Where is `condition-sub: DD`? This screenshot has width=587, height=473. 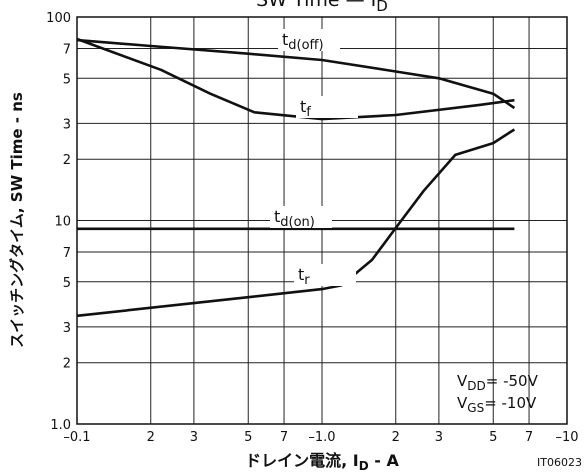 condition-sub: DD is located at coordinates (476, 386).